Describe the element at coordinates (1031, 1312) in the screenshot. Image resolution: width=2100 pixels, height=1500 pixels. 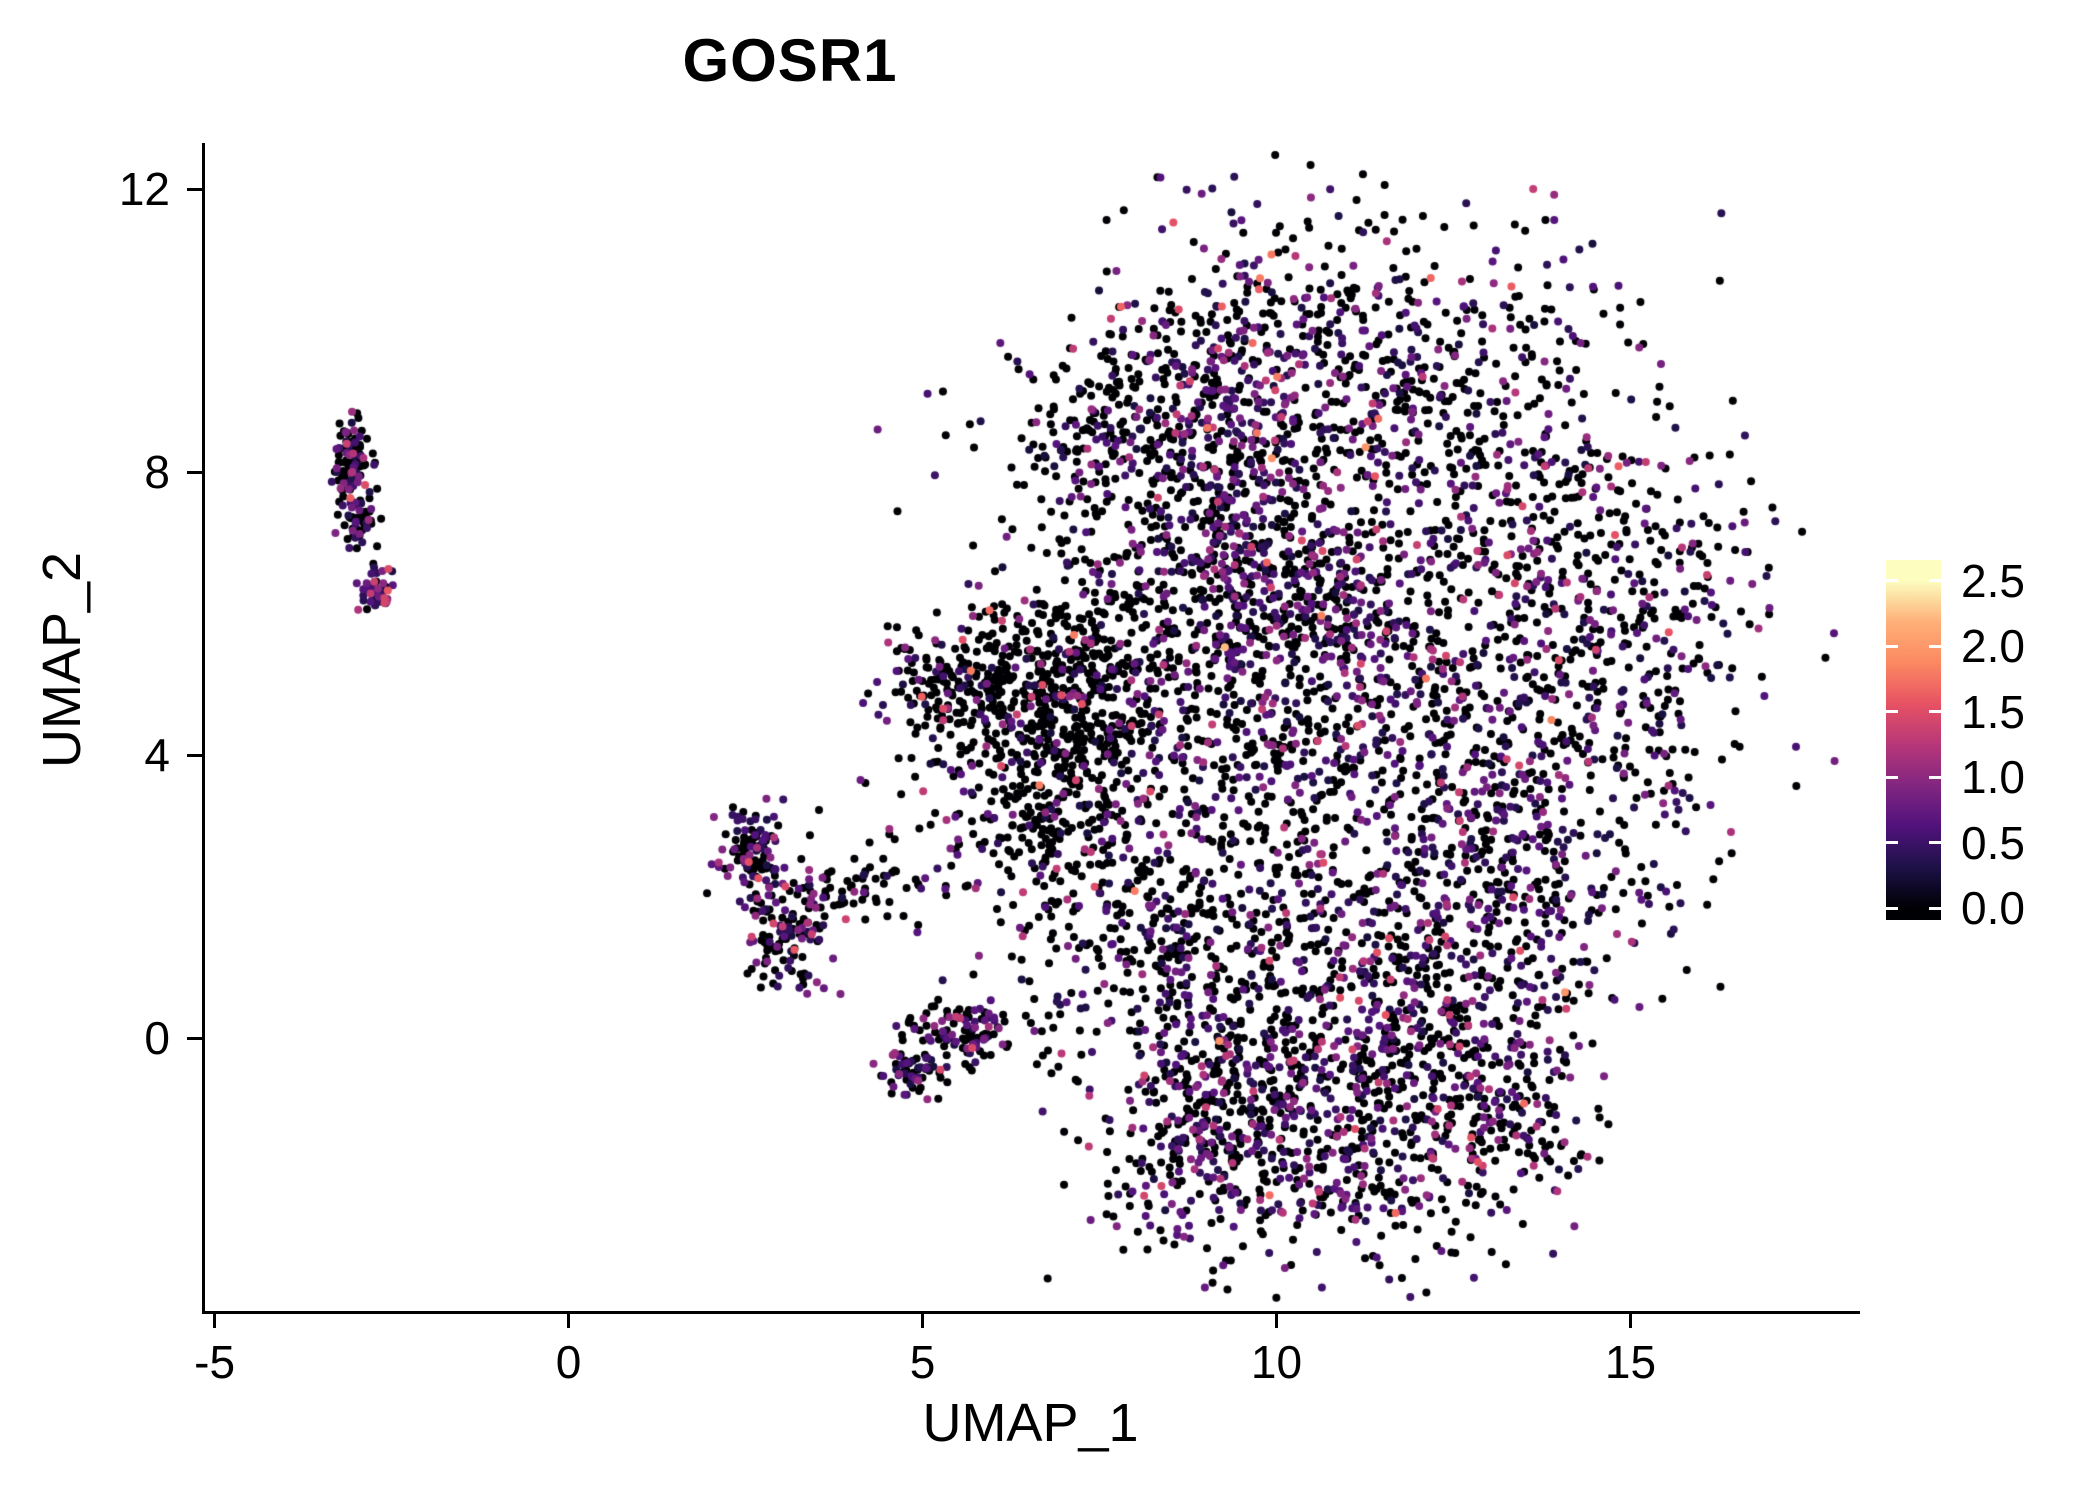
I see `x-axis-line` at that location.